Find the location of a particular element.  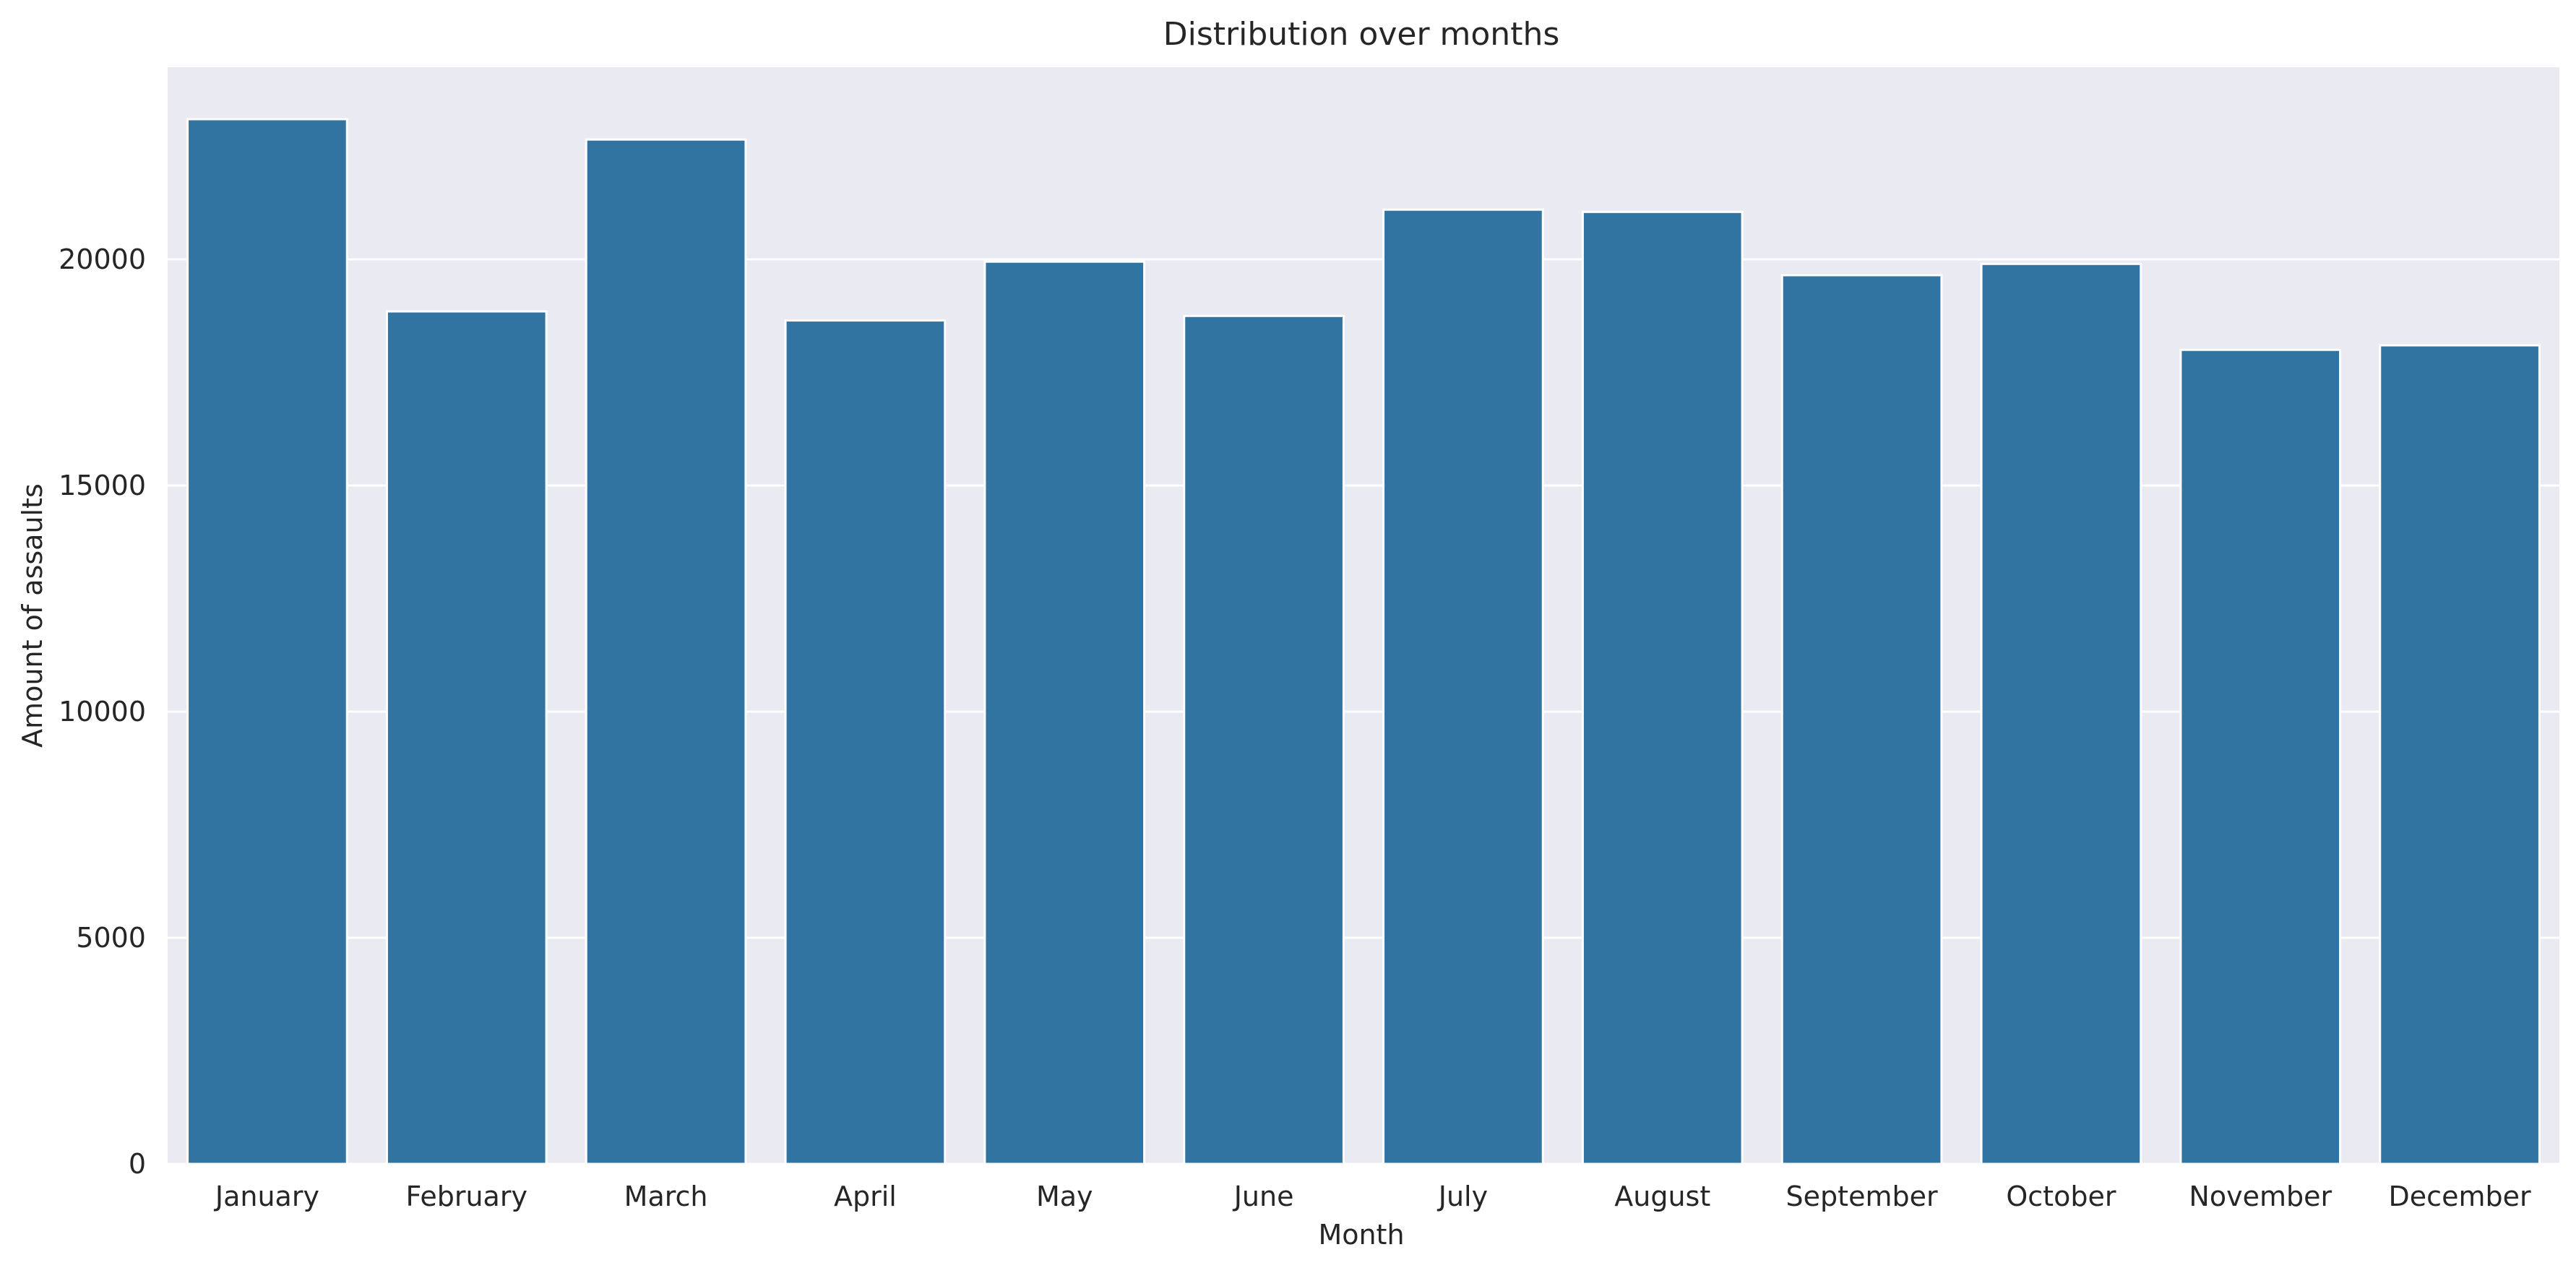

bar-february is located at coordinates (466, 737).